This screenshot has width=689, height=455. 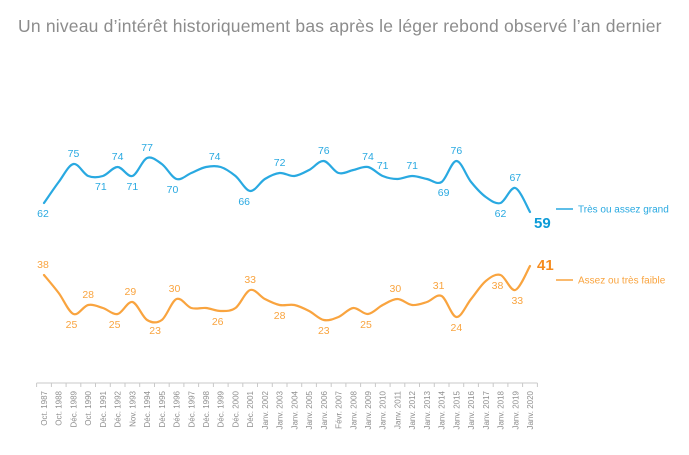 What do you see at coordinates (439, 286) in the screenshot?
I see `value-label: 31` at bounding box center [439, 286].